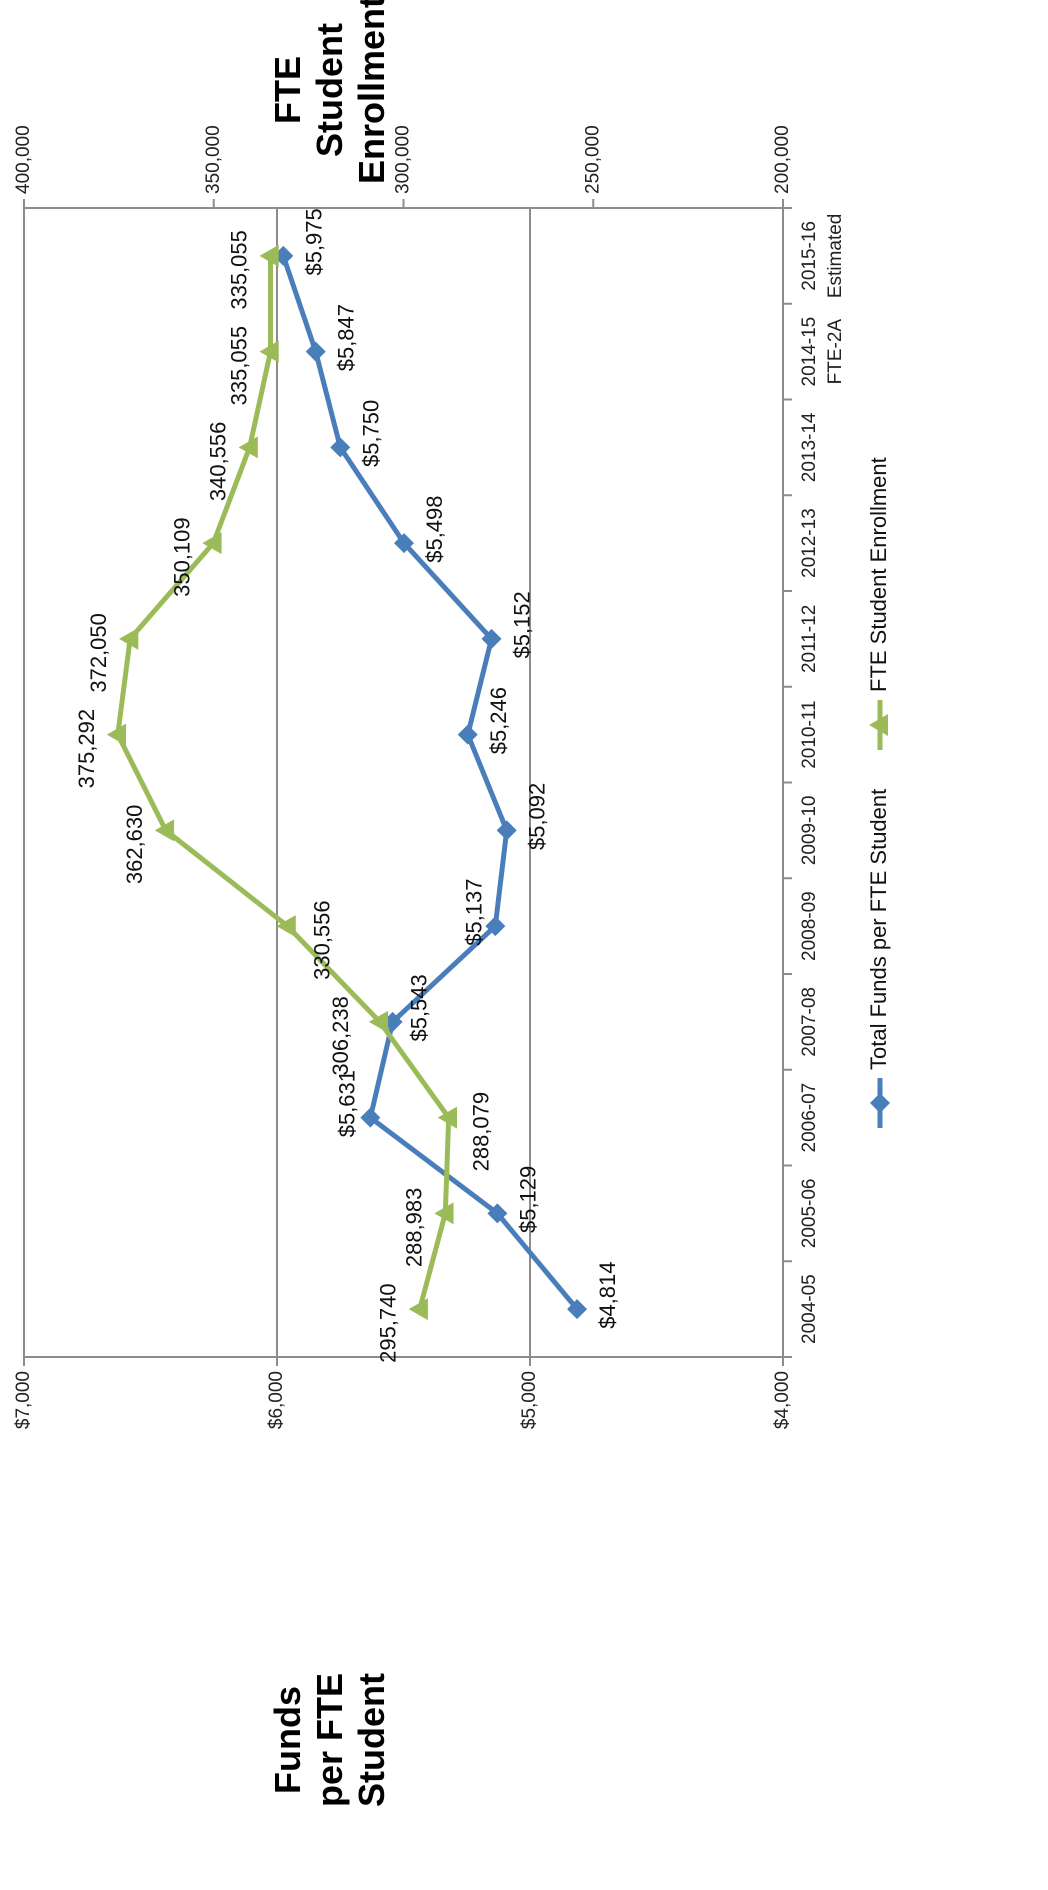  Describe the element at coordinates (287, 1740) in the screenshot. I see `primary-axis-title-line: Funds` at that location.